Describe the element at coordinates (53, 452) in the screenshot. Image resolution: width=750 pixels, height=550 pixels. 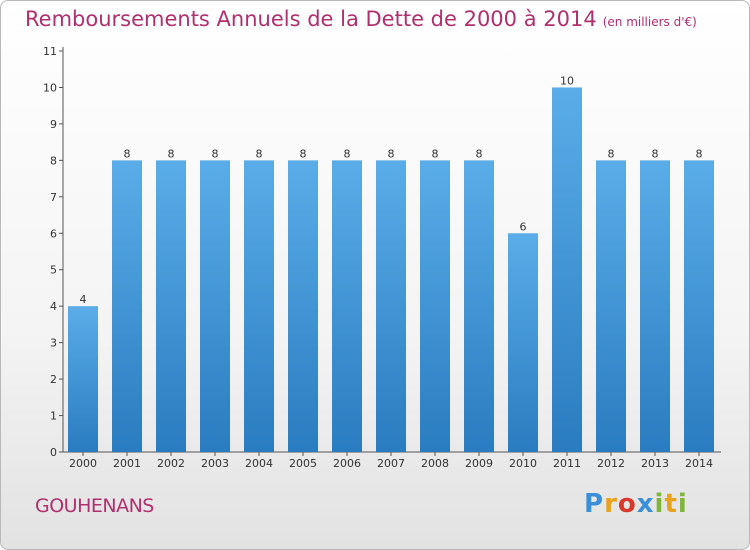
I see `y-tick-label: 0` at that location.